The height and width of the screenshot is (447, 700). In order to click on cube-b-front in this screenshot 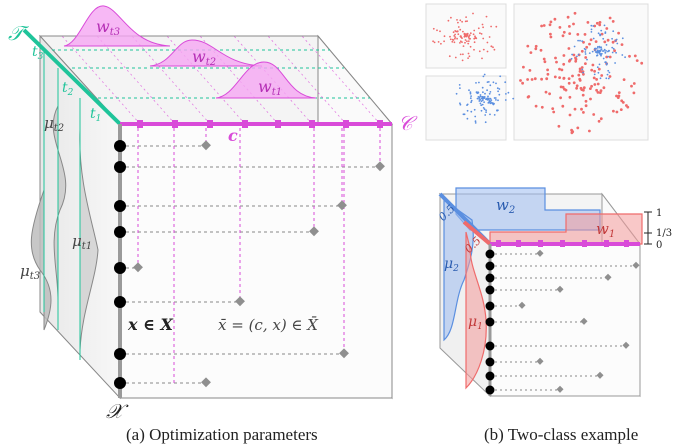, I will do `click(565, 320)`.